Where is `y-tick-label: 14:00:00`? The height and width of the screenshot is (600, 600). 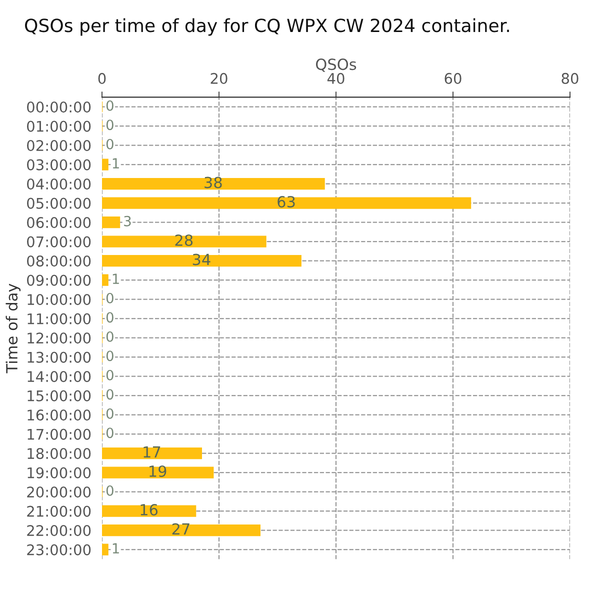
y-tick-label: 14:00:00 is located at coordinates (59, 376).